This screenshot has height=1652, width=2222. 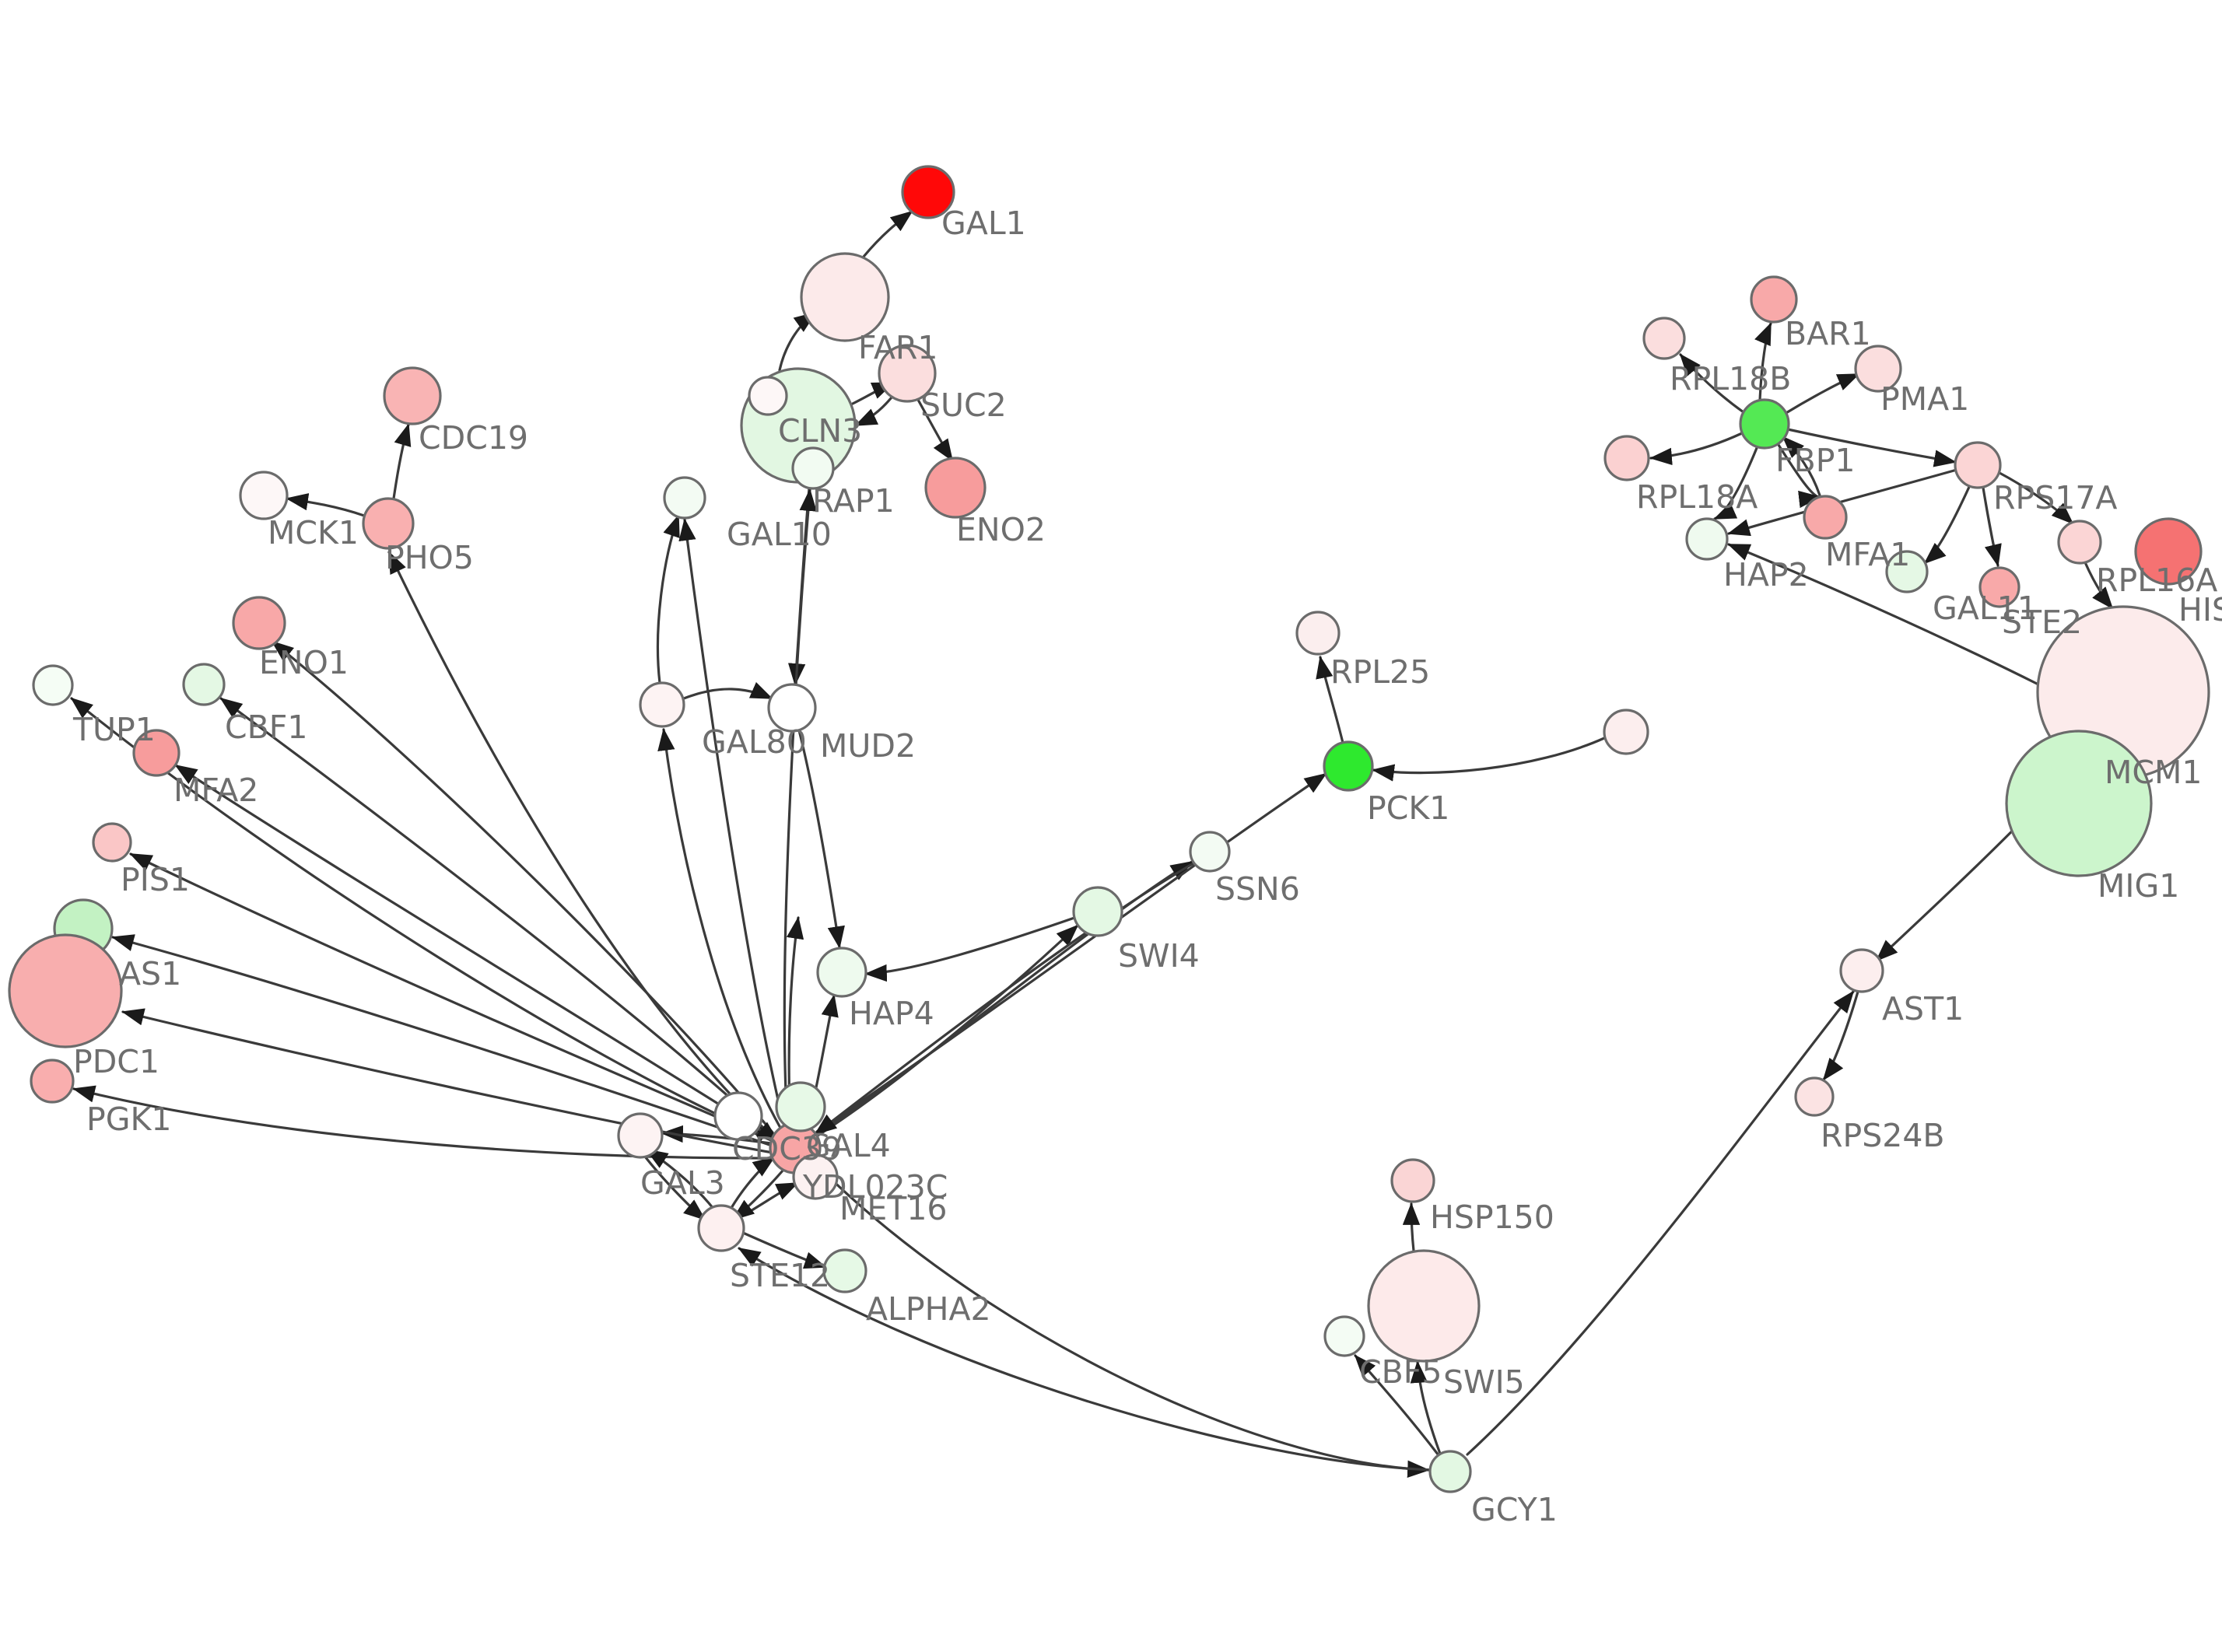 I want to click on edge-rps17a-to-rpl16a, so click(x=2036, y=498).